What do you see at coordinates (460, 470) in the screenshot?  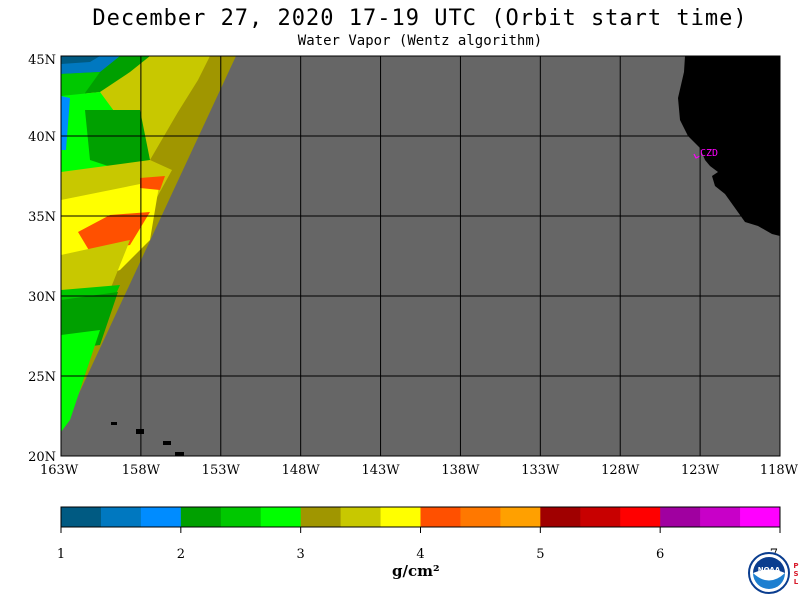 I see `lon-tick-label: 138W` at bounding box center [460, 470].